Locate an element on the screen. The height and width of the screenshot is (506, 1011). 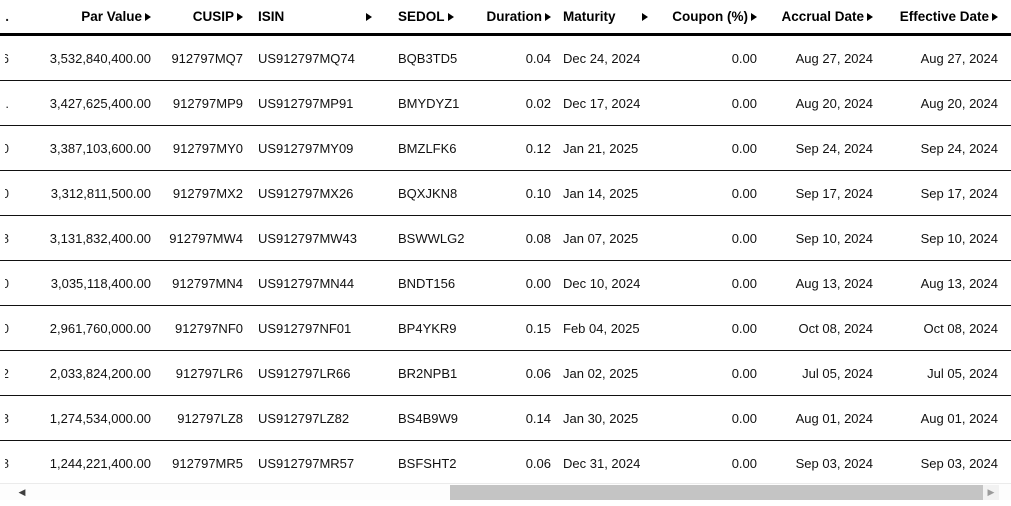
duration-value: 0.04 is located at coordinates (538, 58).